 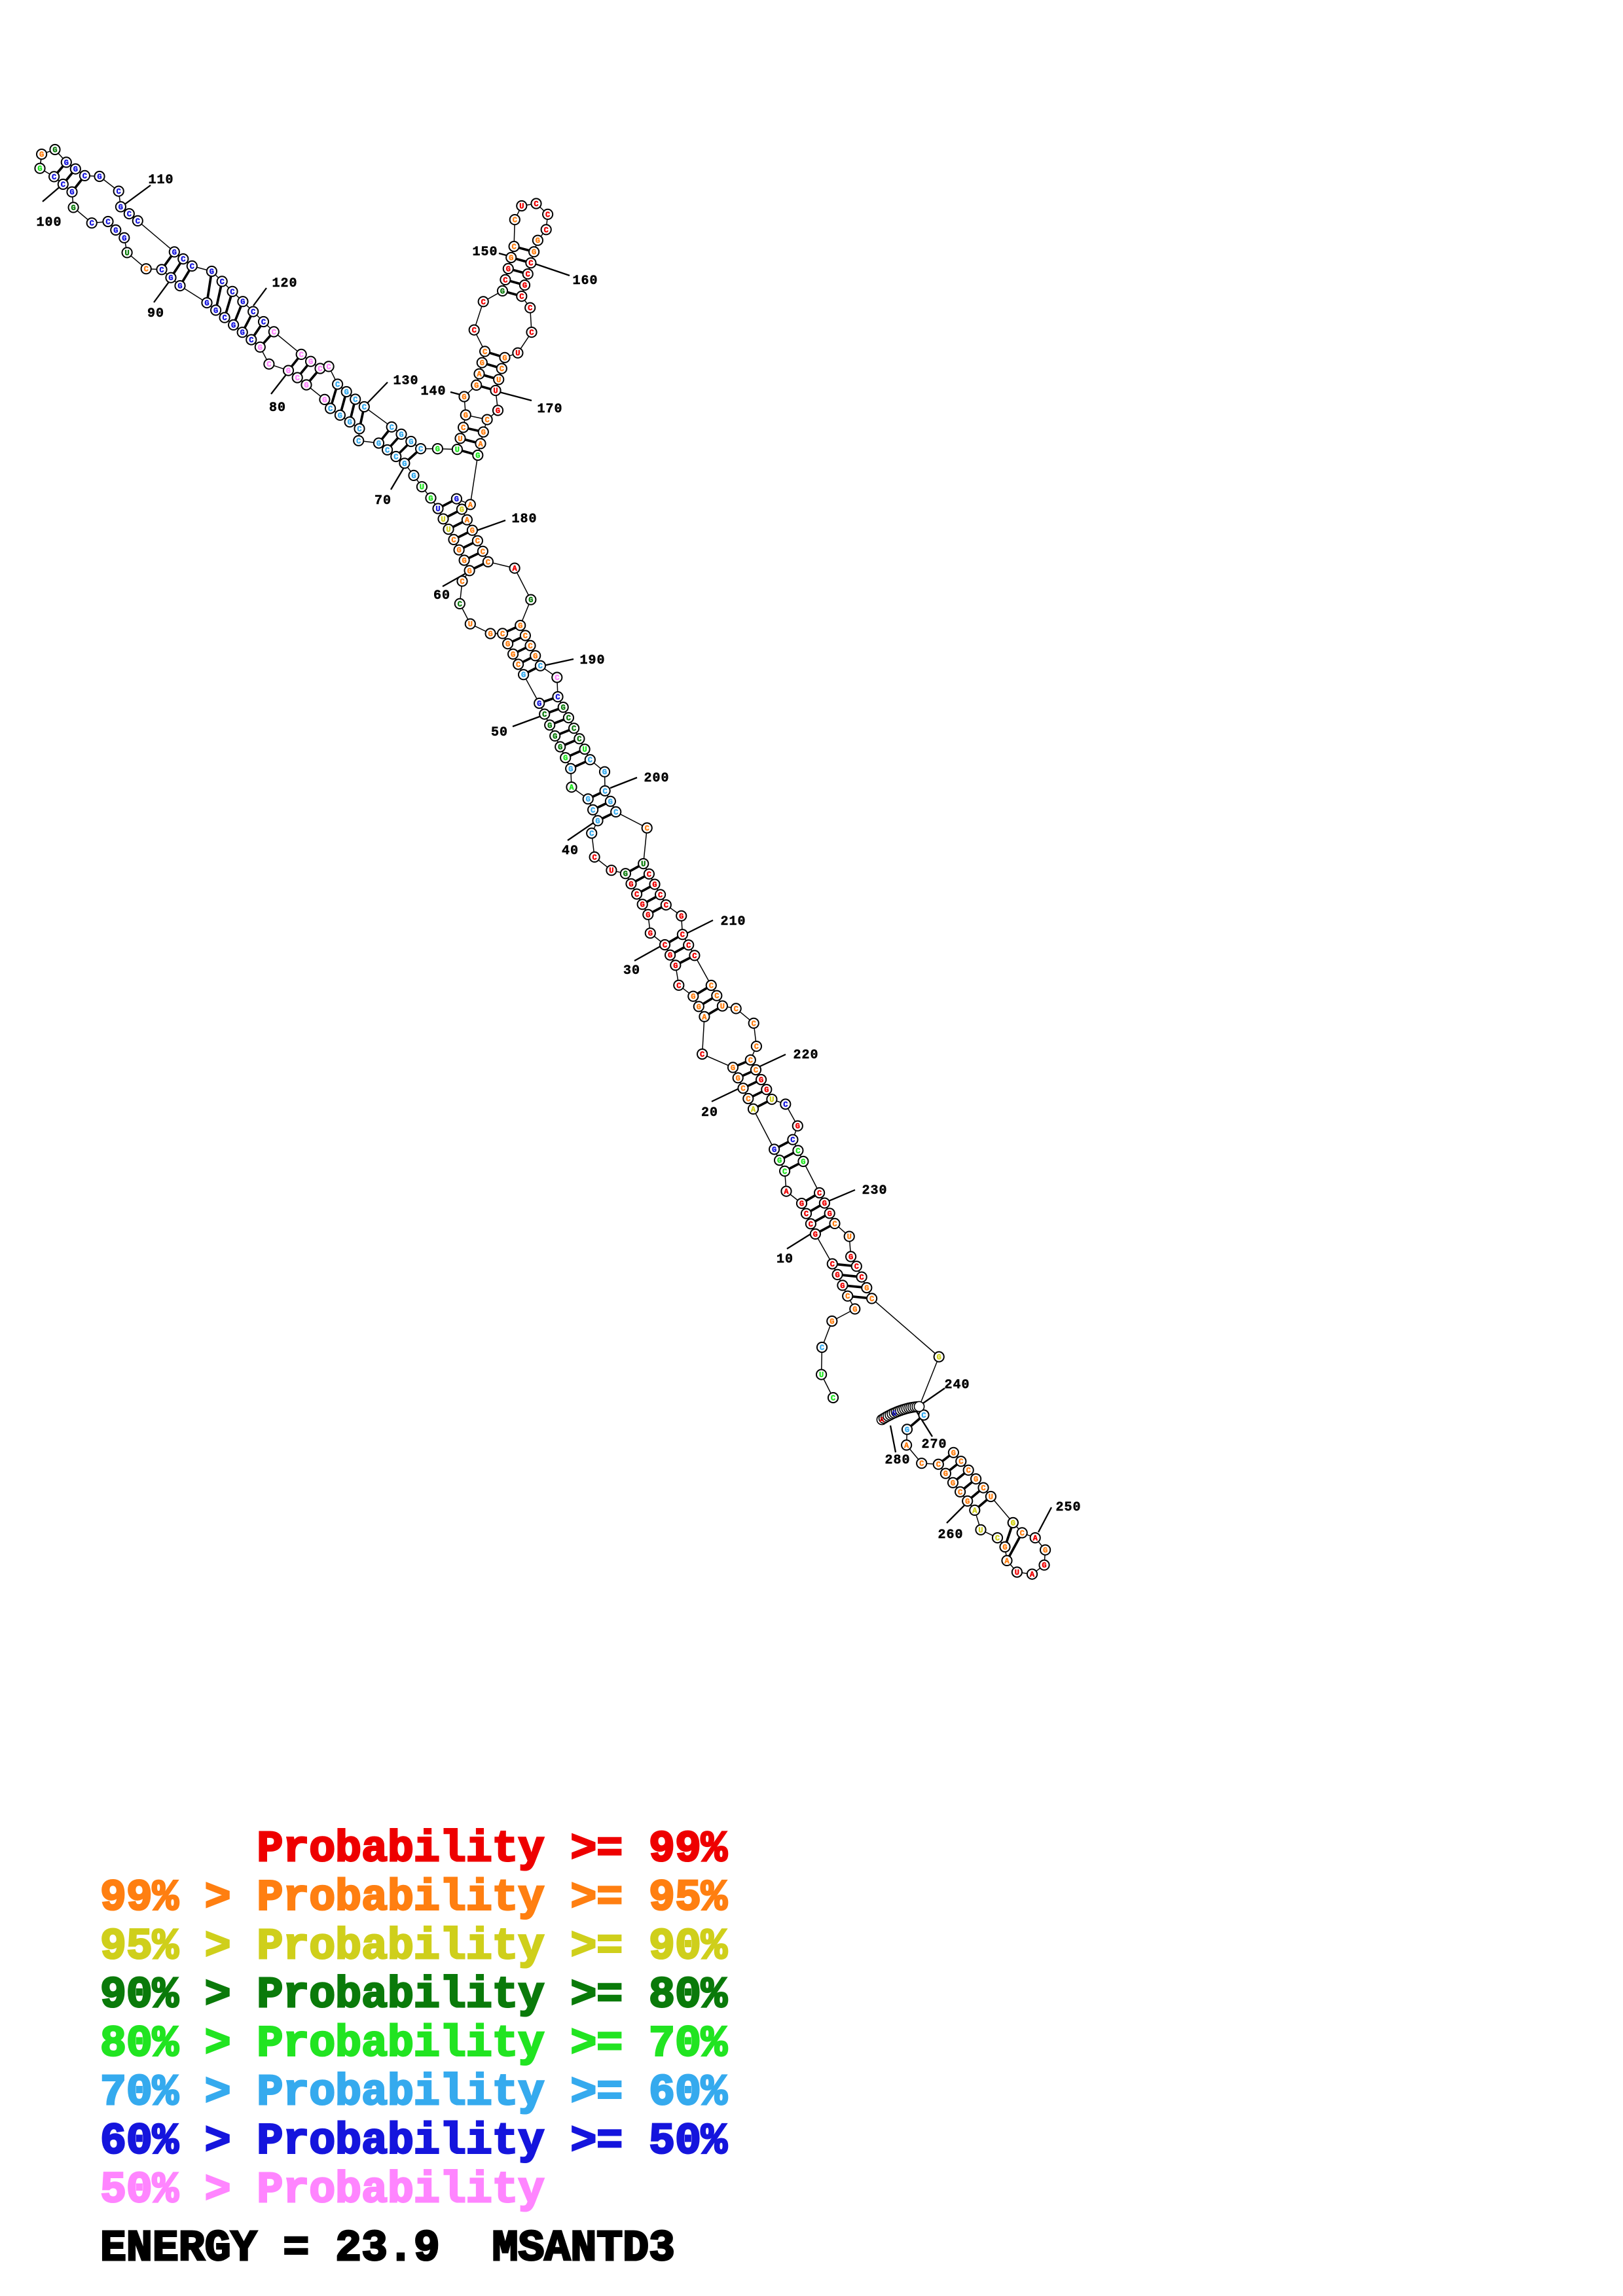 What do you see at coordinates (413, 1946) in the screenshot?
I see `svg-text: 95% > Probability >= 90%` at bounding box center [413, 1946].